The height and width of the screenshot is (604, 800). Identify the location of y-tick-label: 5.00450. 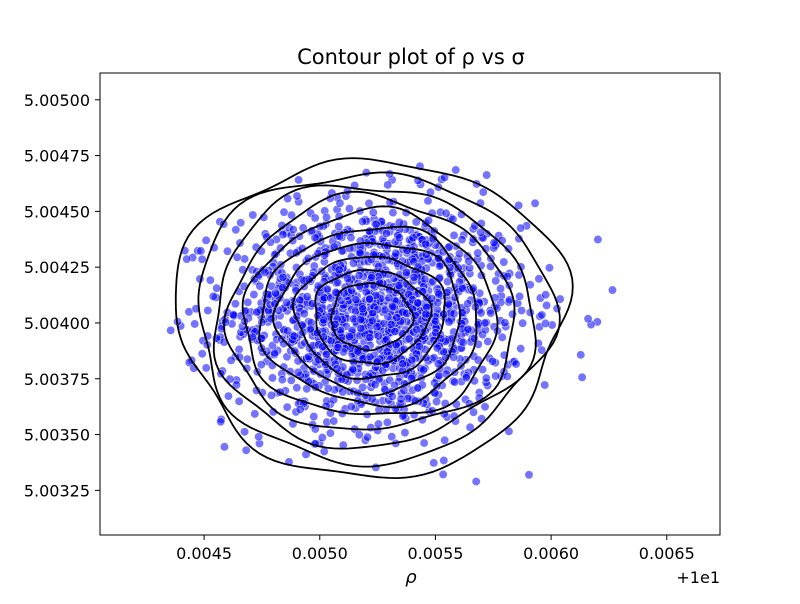
(57, 211).